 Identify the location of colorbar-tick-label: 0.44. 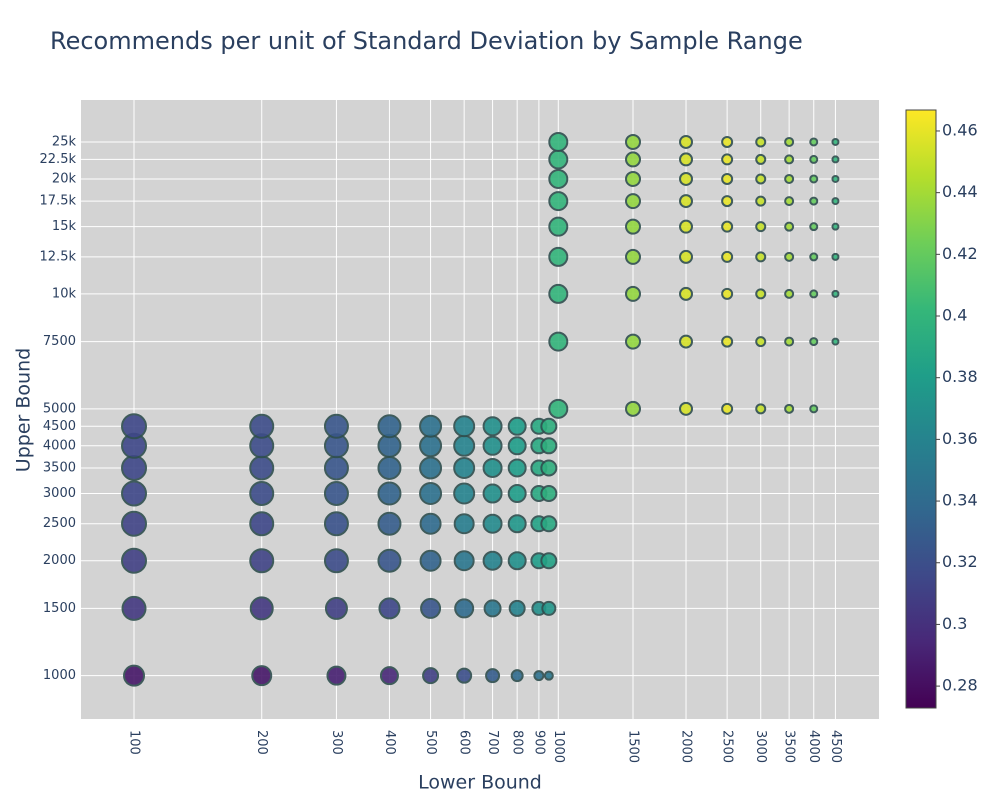
(960, 191).